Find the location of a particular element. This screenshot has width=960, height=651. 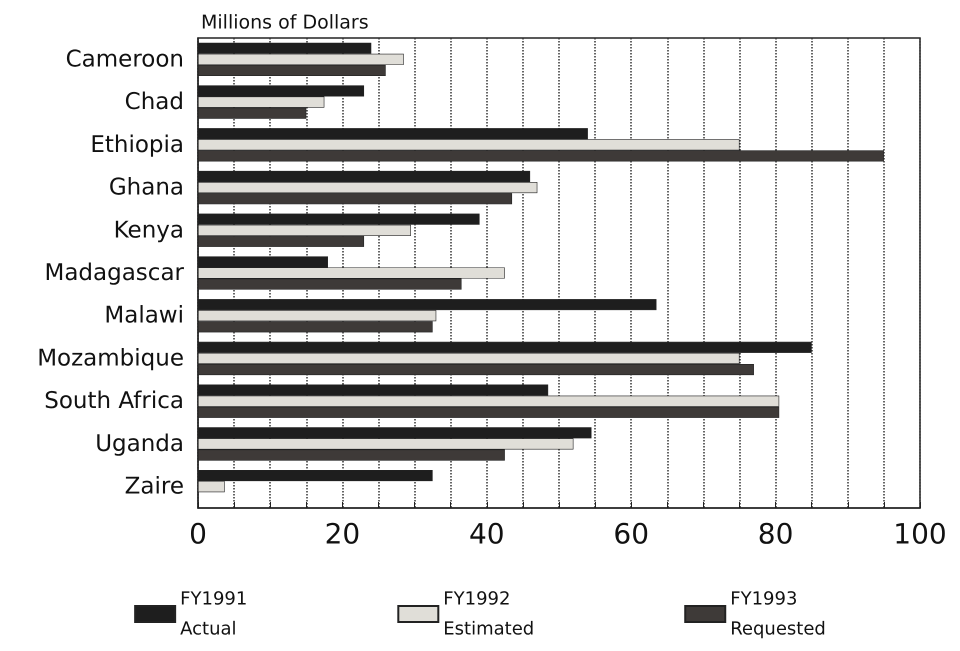

y-tick-label: Ghana is located at coordinates (146, 187).